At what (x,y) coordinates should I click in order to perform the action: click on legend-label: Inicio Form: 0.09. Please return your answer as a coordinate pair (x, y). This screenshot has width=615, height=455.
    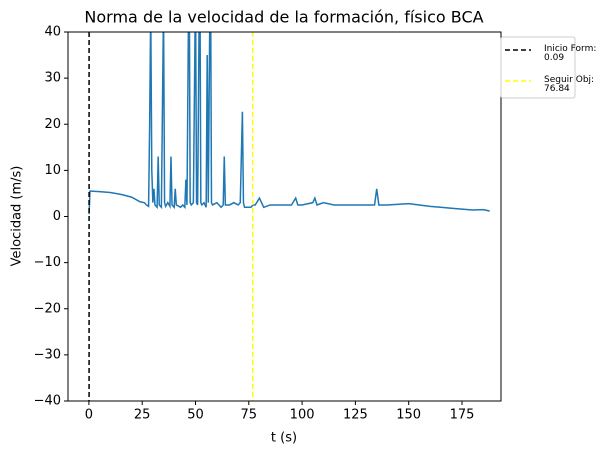
    Looking at the image, I should click on (570, 53).